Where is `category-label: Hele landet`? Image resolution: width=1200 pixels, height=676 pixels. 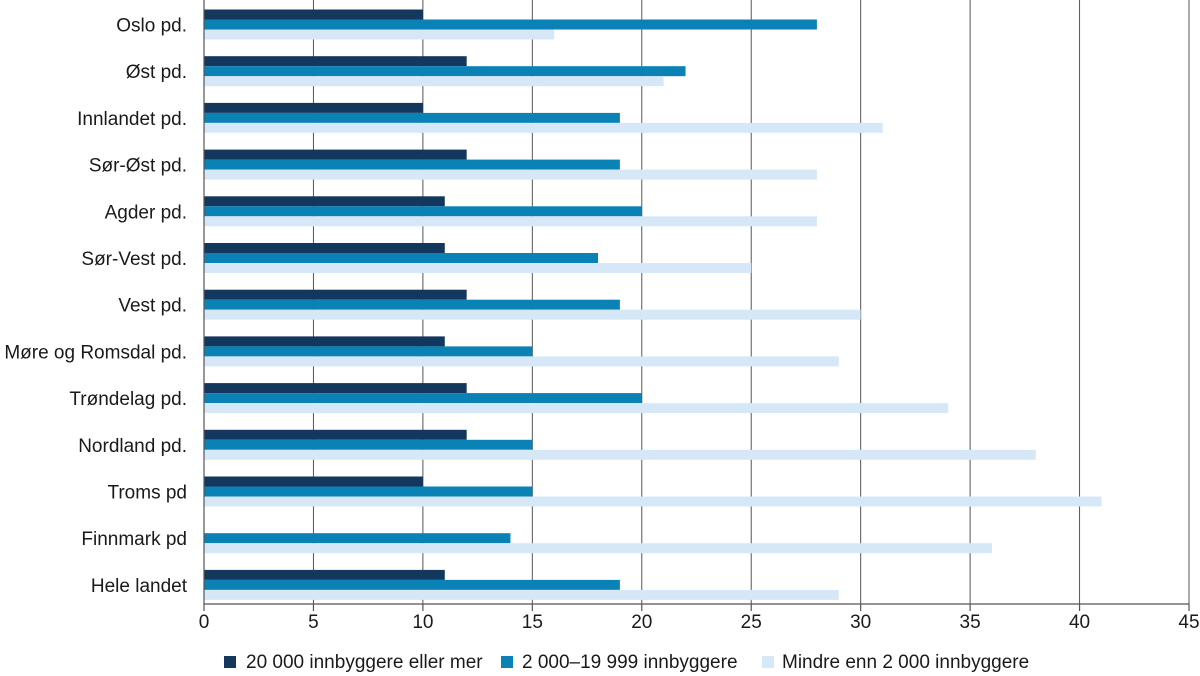 category-label: Hele landet is located at coordinates (139, 586).